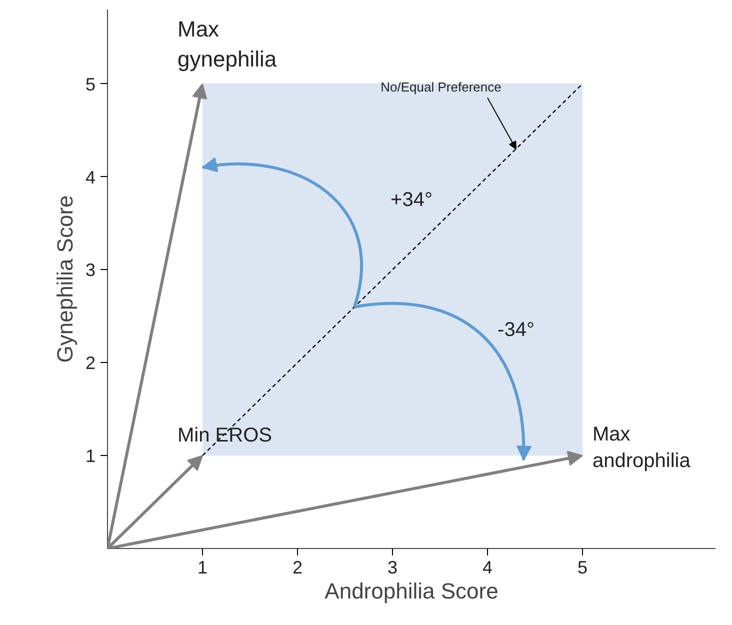  I want to click on x-axis-title: Androphilia Score, so click(411, 591).